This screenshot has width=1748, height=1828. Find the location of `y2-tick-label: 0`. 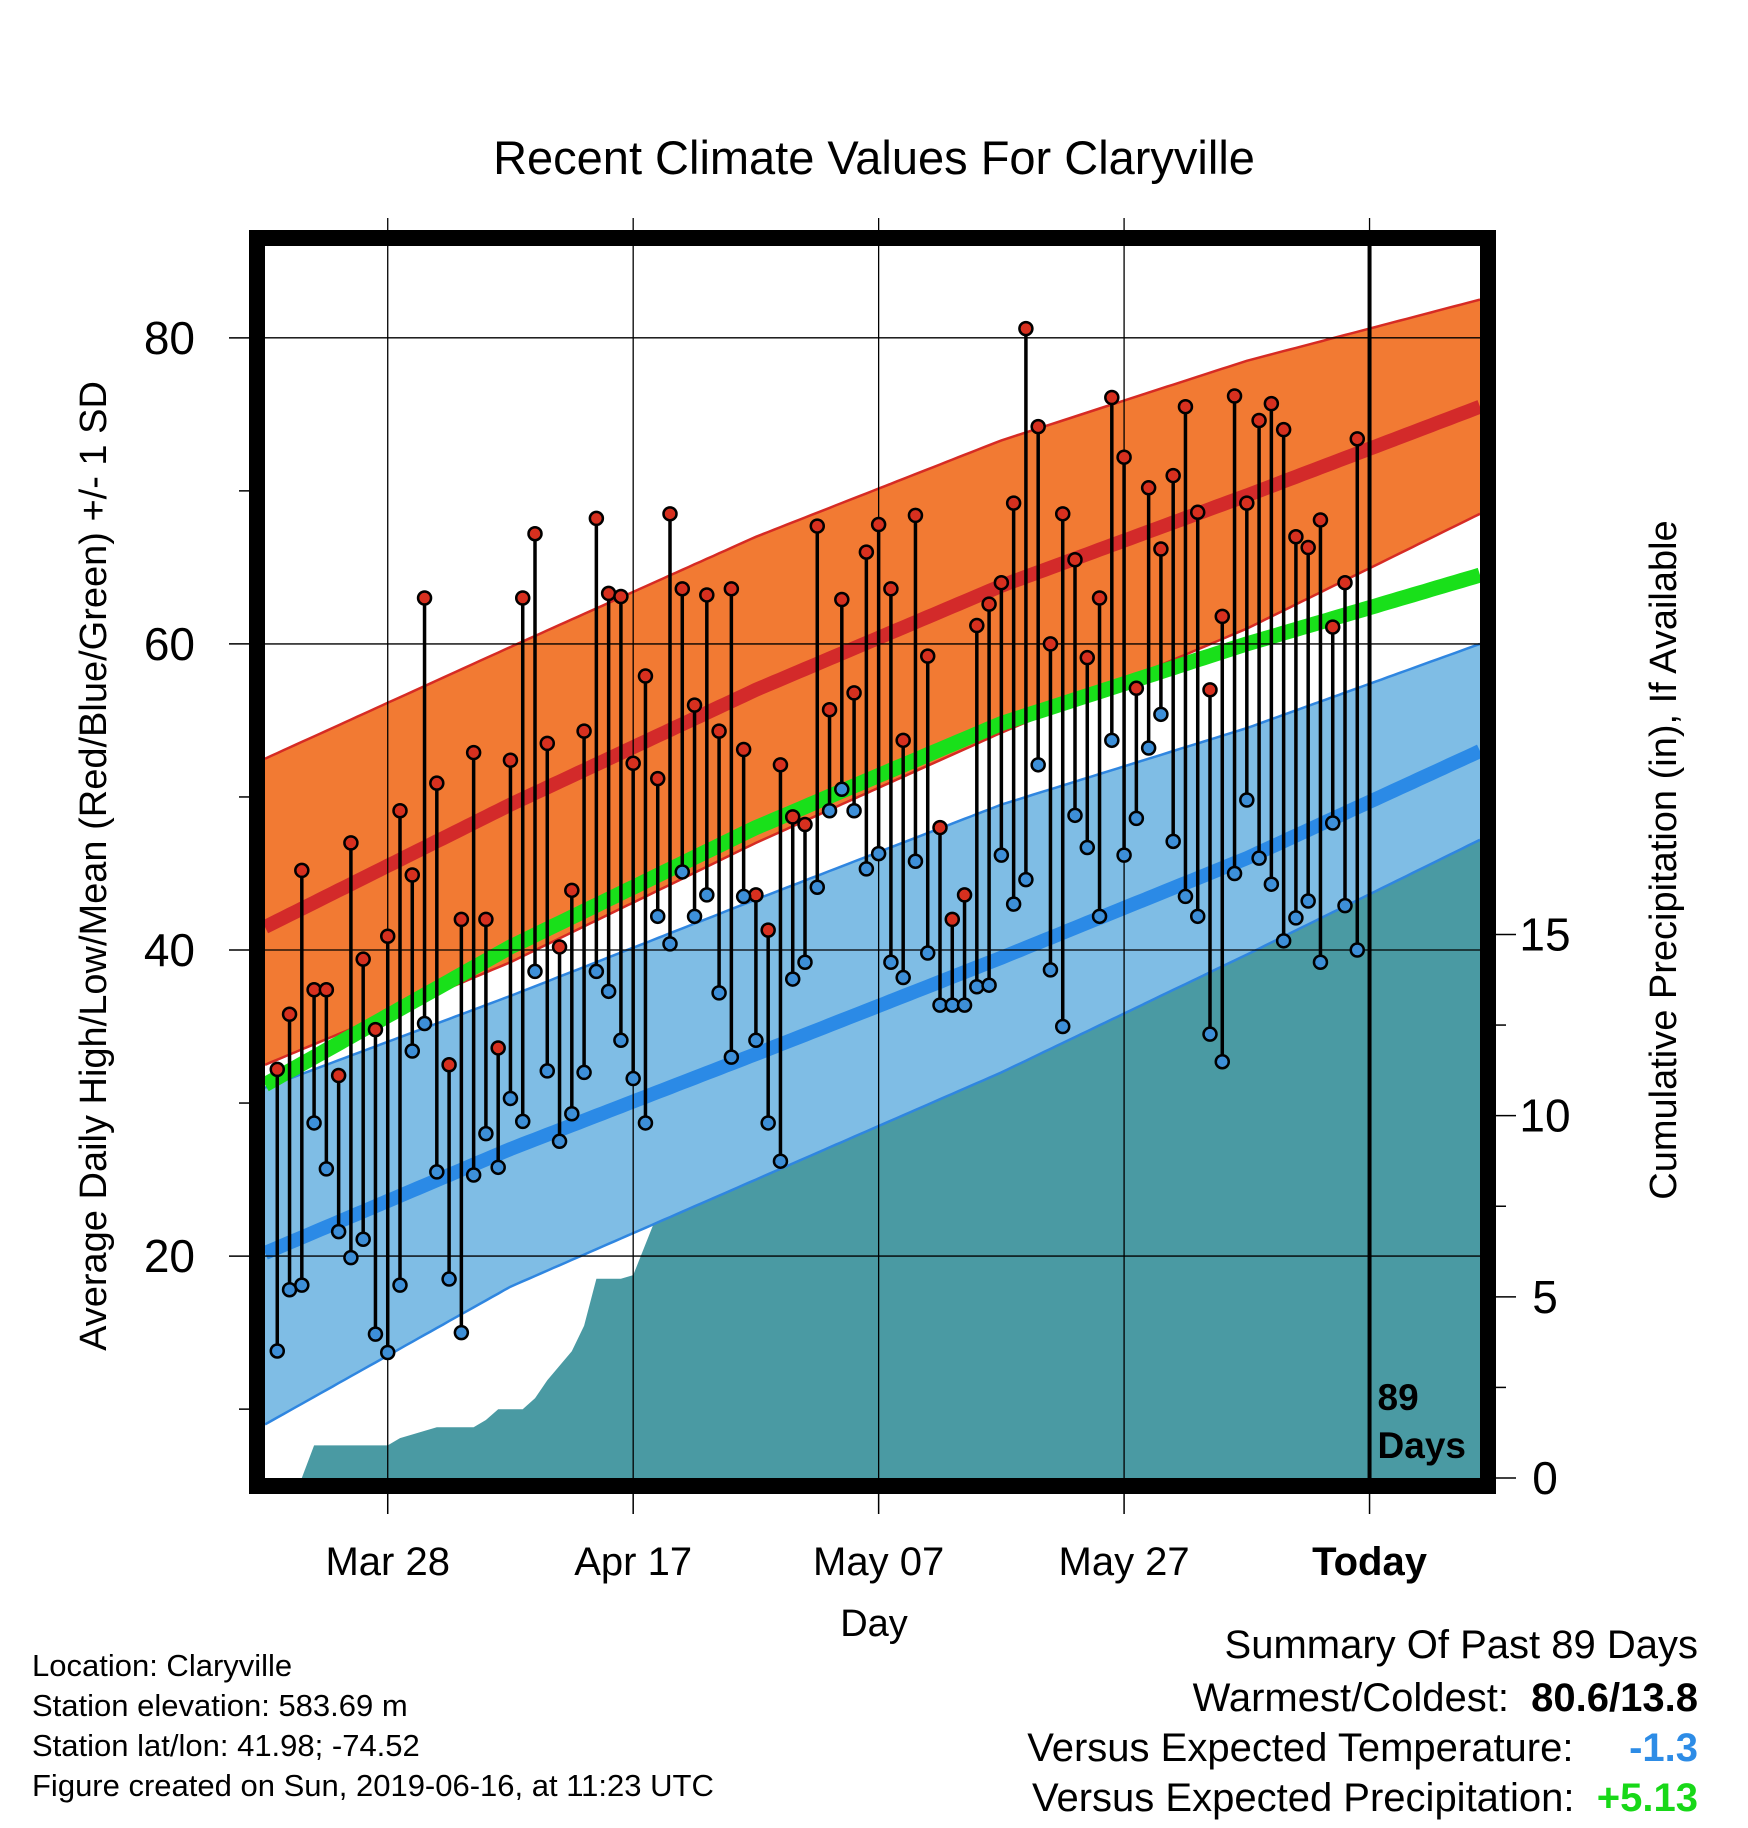

y2-tick-label: 0 is located at coordinates (1545, 1478).